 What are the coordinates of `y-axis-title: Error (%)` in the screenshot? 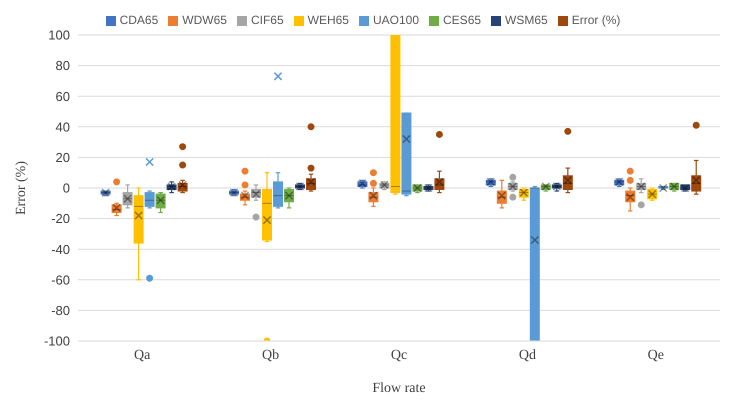 It's located at (21, 188).